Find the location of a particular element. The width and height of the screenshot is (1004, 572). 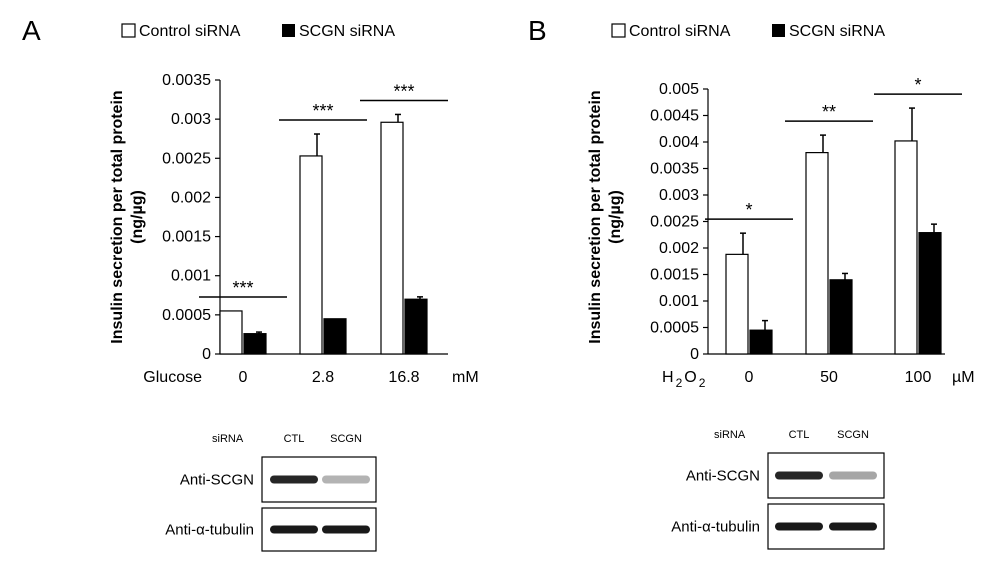

x-axis-unit: µM is located at coordinates (963, 377).